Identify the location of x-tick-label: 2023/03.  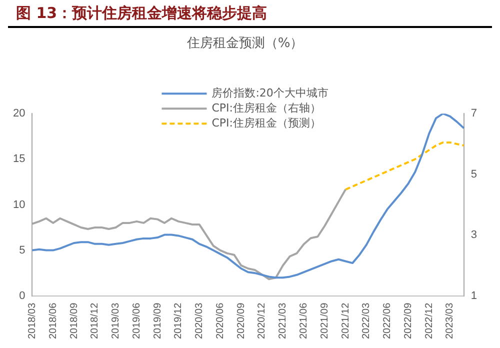
(450, 321).